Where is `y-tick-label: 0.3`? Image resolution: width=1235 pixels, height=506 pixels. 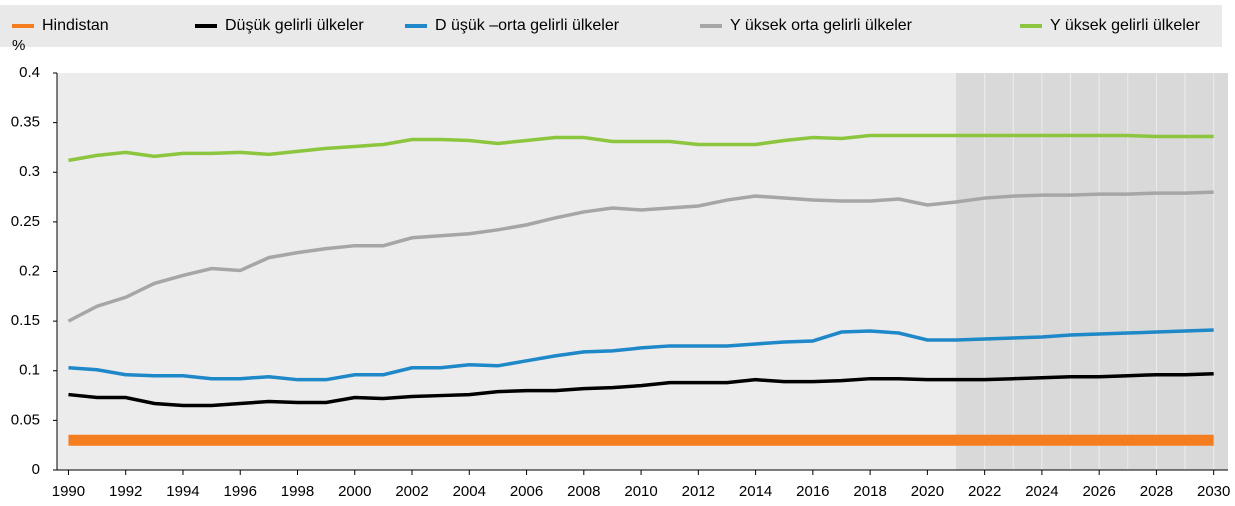 y-tick-label: 0.3 is located at coordinates (29, 171).